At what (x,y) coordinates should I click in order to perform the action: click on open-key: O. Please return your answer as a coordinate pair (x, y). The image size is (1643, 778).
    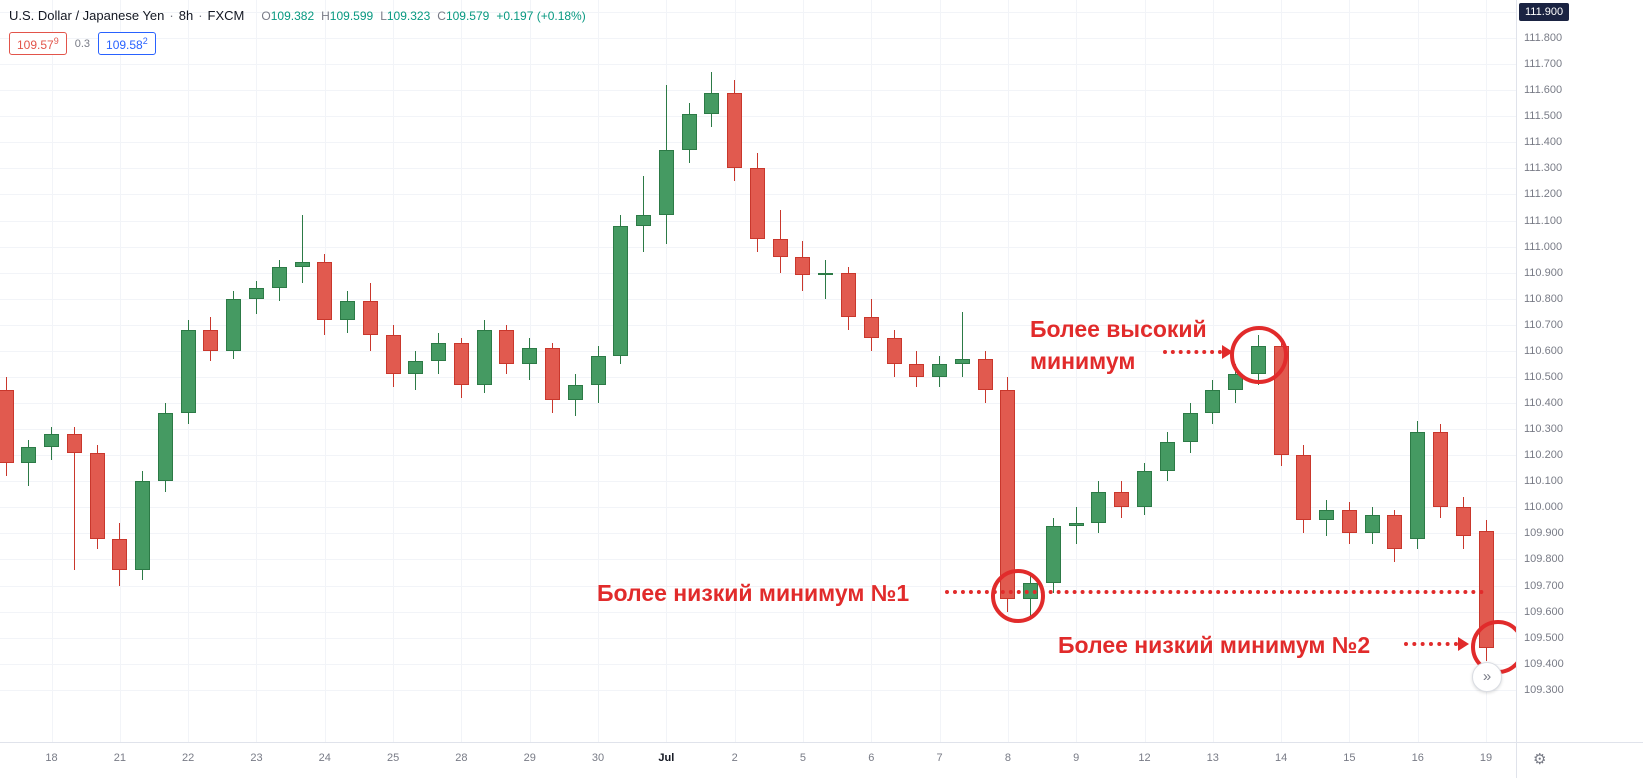
    Looking at the image, I should click on (266, 16).